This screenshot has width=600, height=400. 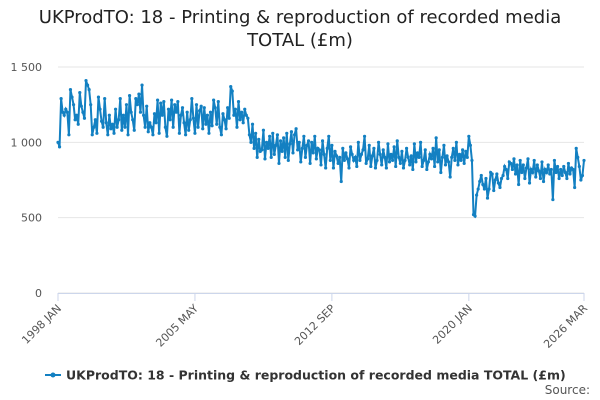 I want to click on y-tick-label: 1 000, so click(x=27, y=142).